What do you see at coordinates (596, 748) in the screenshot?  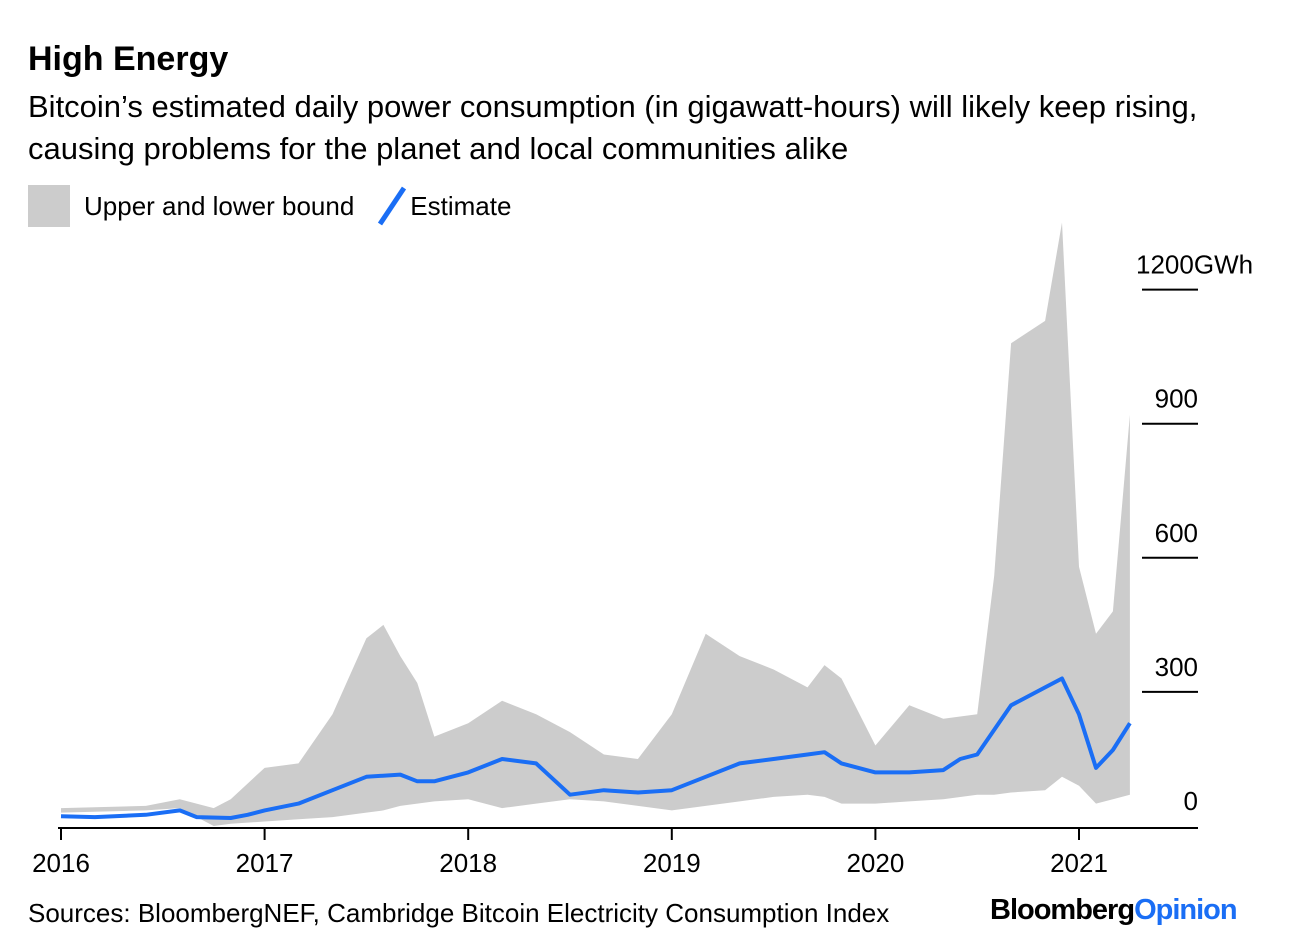 I see `estimate-line` at bounding box center [596, 748].